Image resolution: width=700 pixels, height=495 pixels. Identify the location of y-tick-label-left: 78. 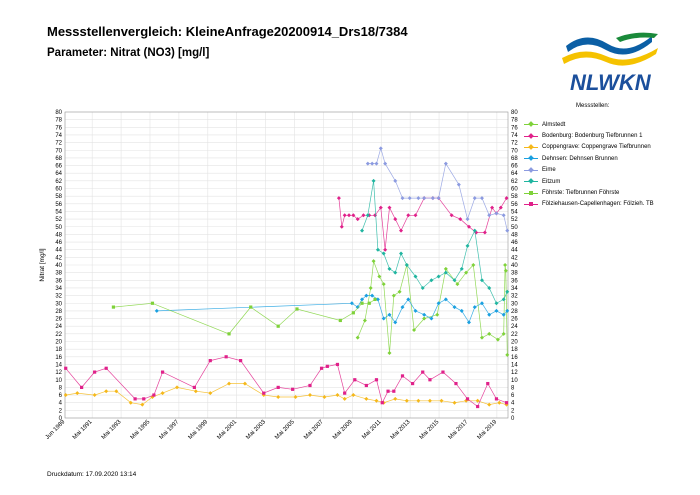
(58, 121).